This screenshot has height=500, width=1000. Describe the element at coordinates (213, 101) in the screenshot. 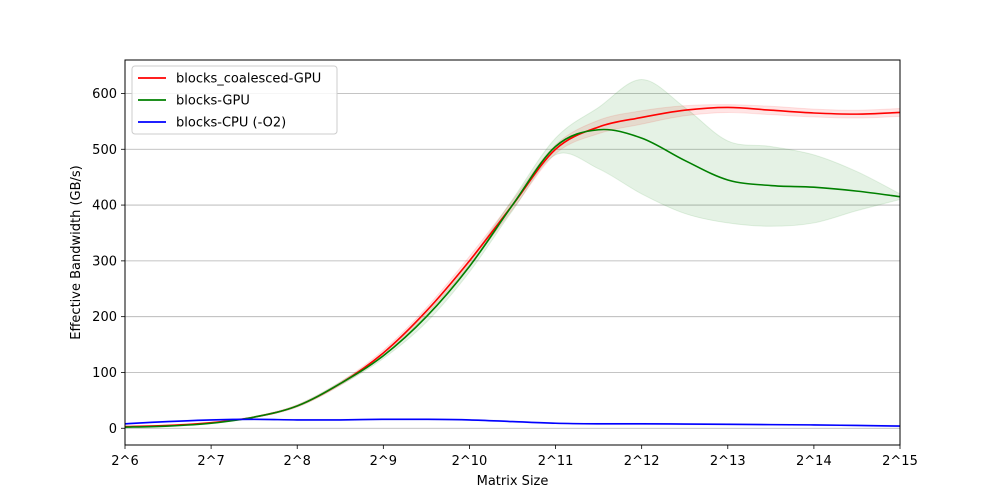

I see `legend-label-2: blocks-GPU` at that location.